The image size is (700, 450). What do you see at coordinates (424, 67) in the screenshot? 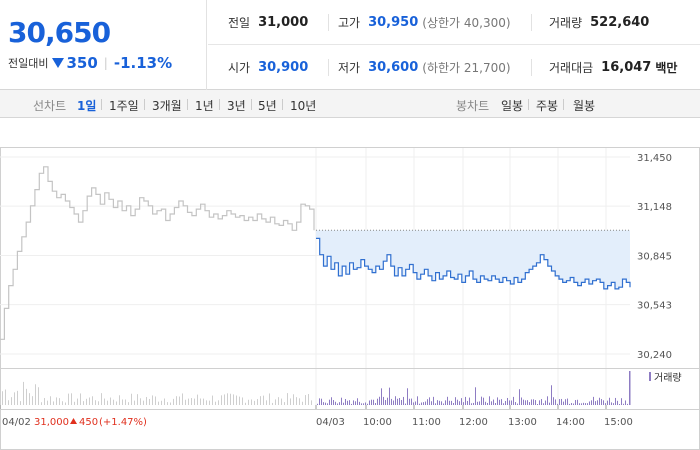
I see `low-cell: 저가 30,600 (하한가 21,700)` at bounding box center [424, 67].